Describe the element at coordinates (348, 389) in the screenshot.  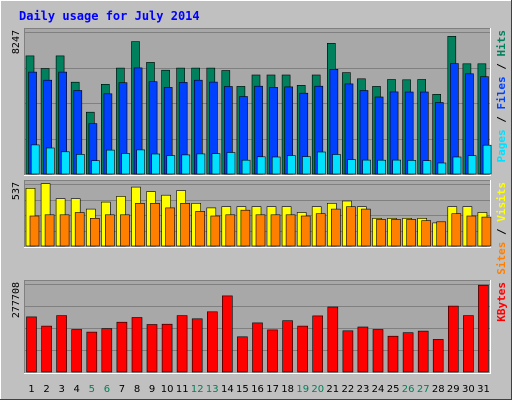
I see `xtick-label: 22` at that location.